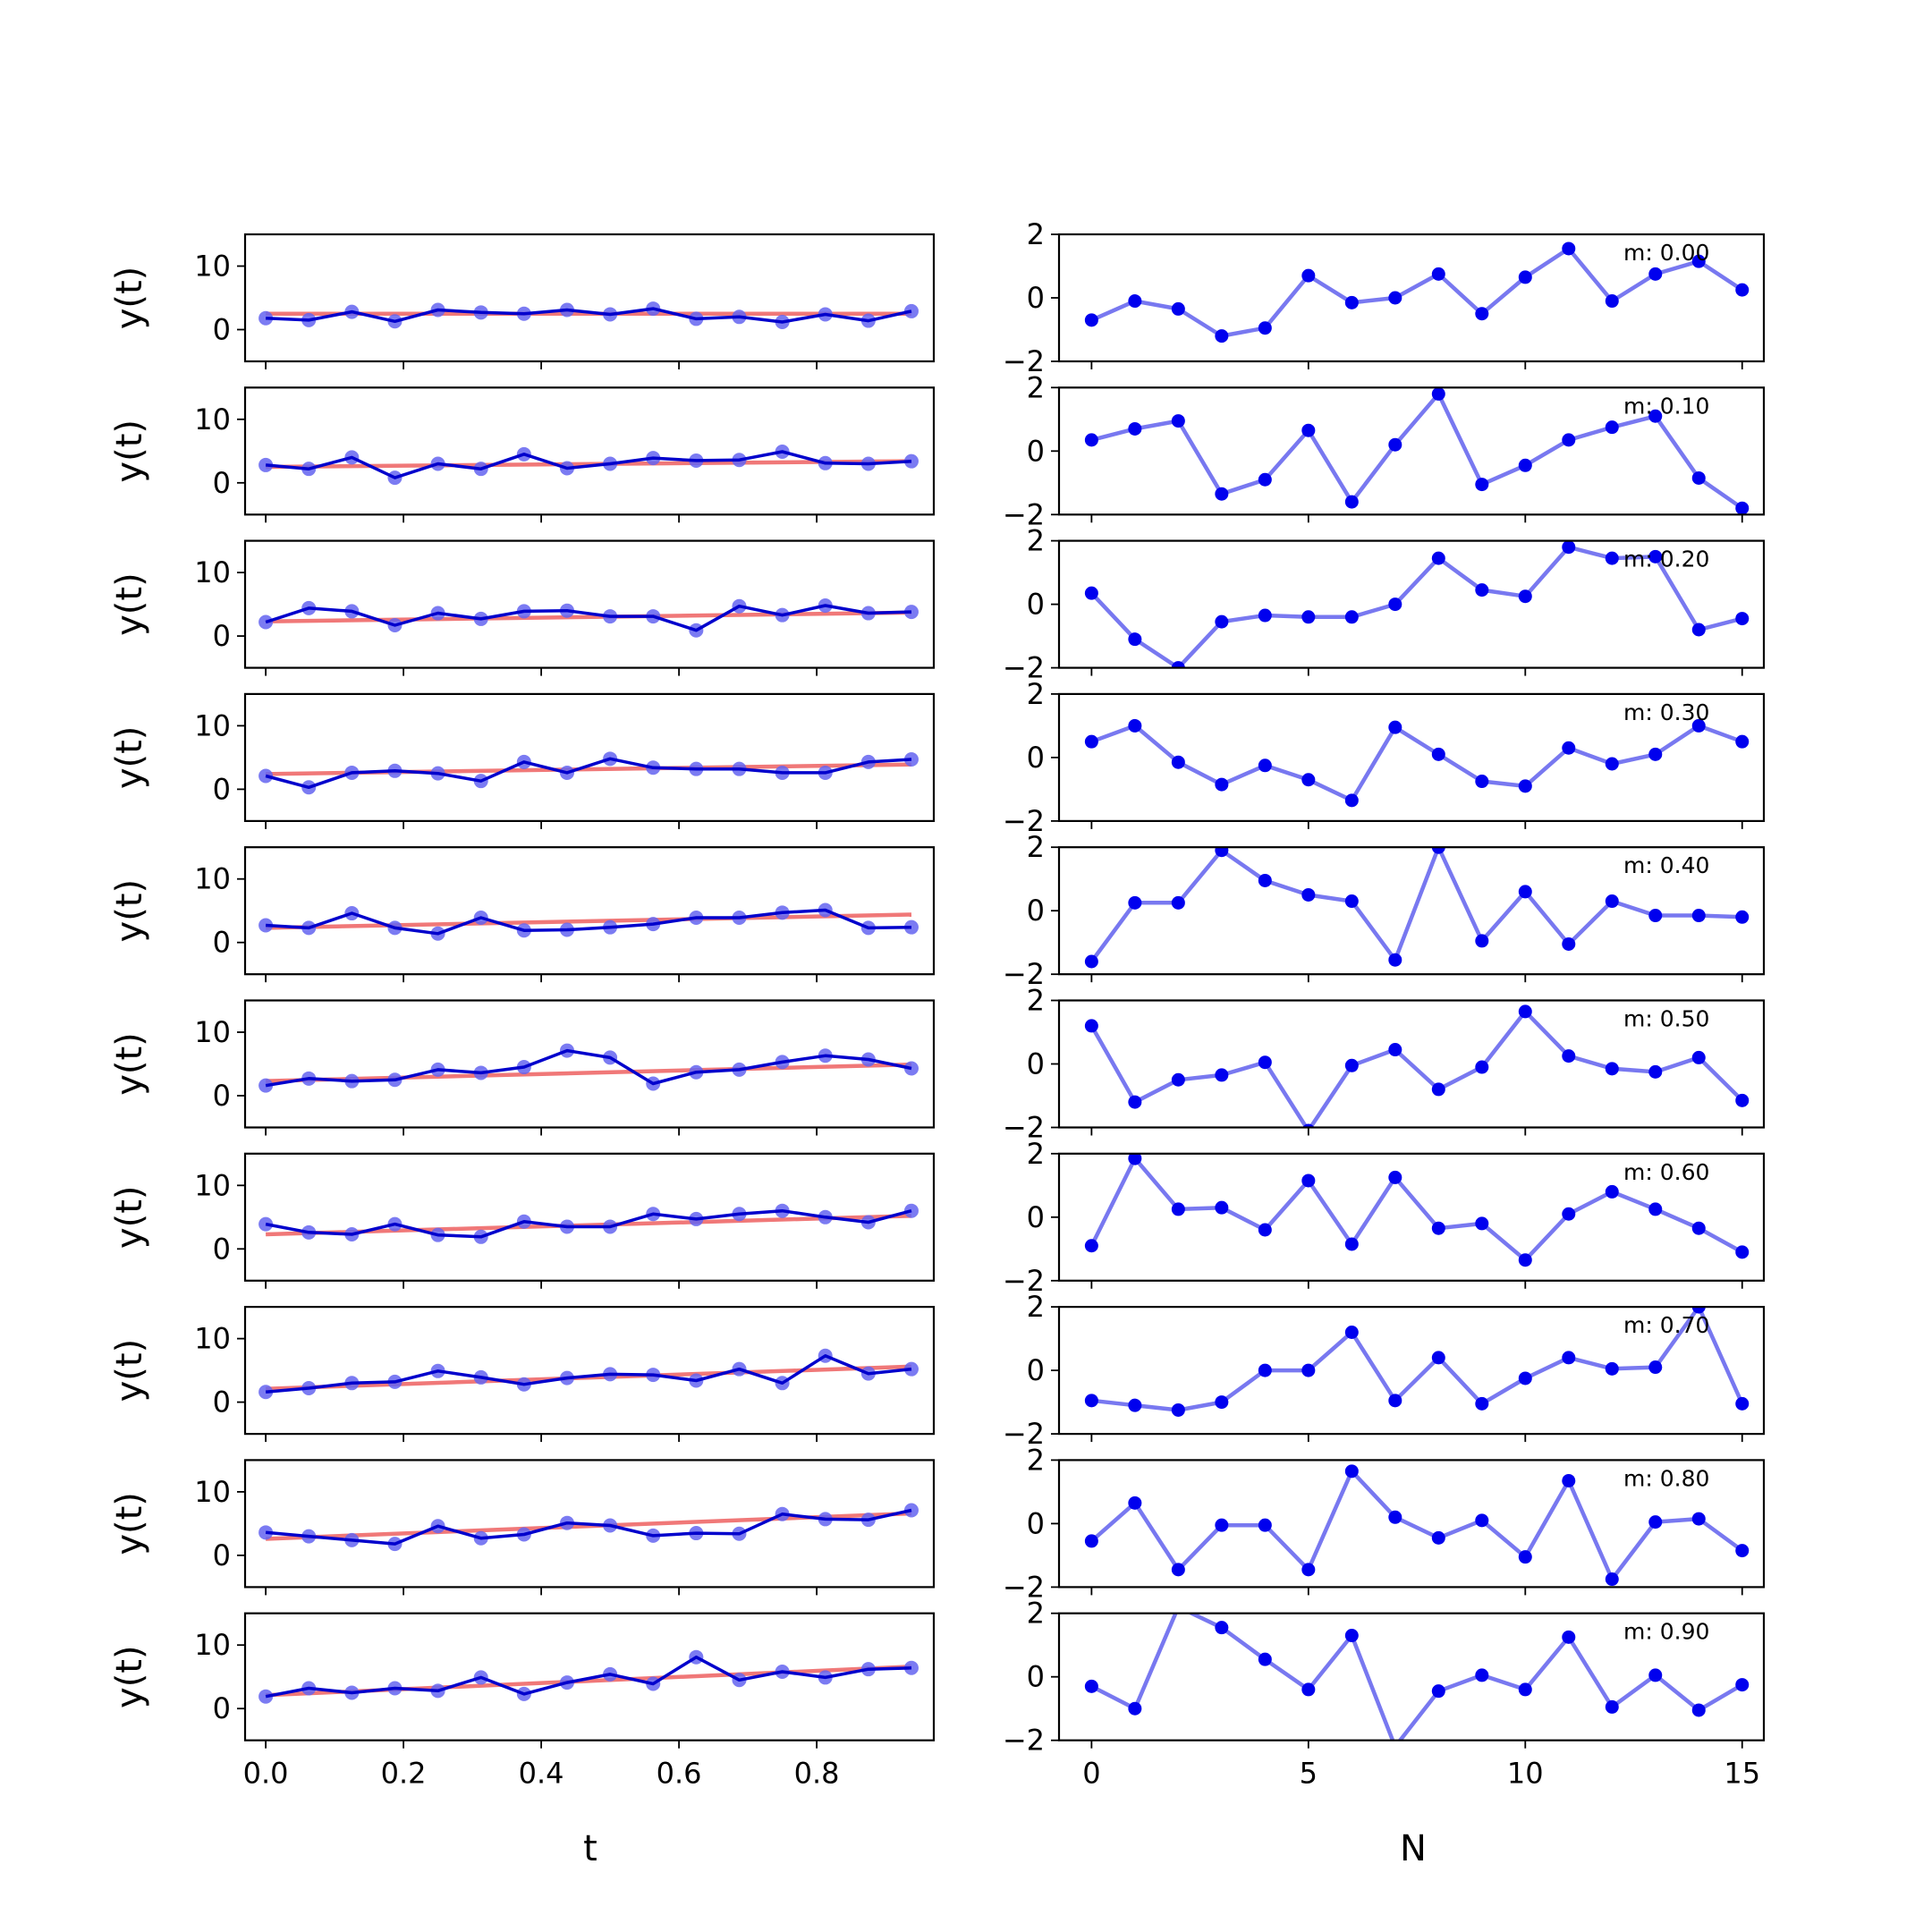  I want to click on x-tick-label: 0.2, so click(404, 1774).